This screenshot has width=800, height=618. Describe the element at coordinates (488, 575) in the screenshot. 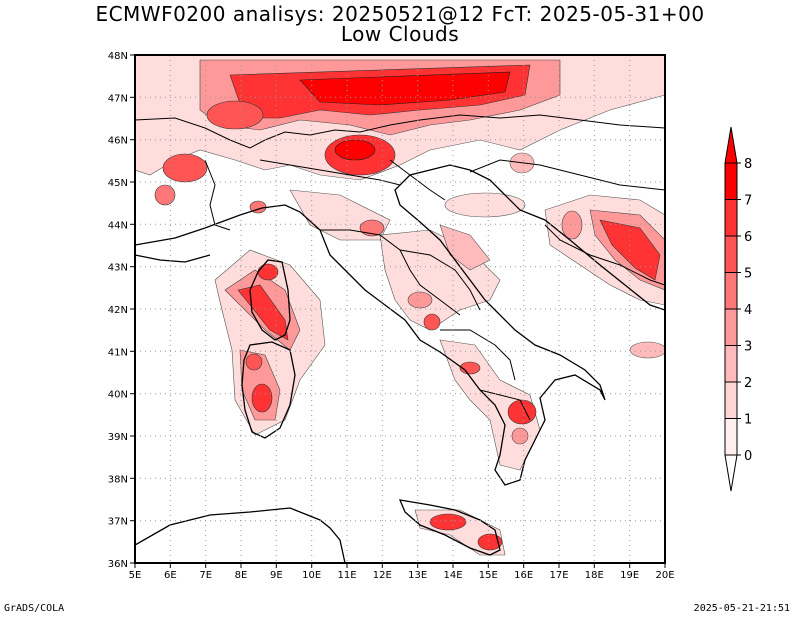

I see `lon-label: 15E` at that location.